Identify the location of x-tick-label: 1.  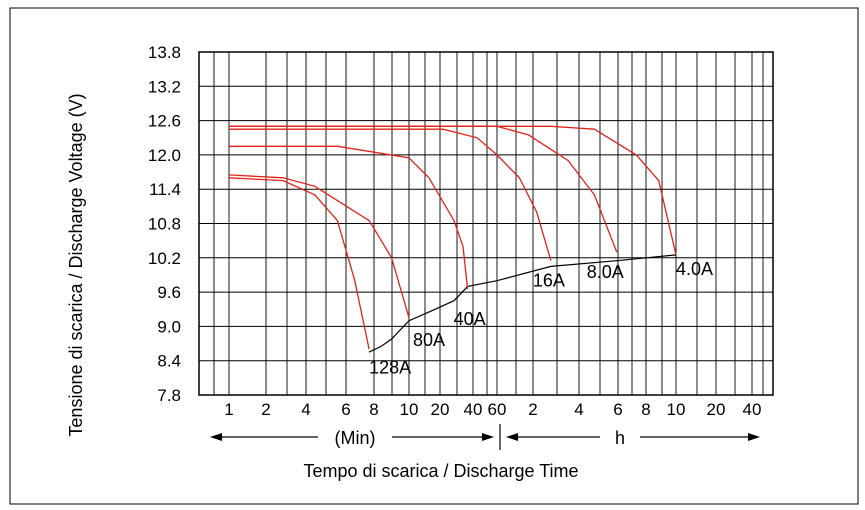
(228, 409).